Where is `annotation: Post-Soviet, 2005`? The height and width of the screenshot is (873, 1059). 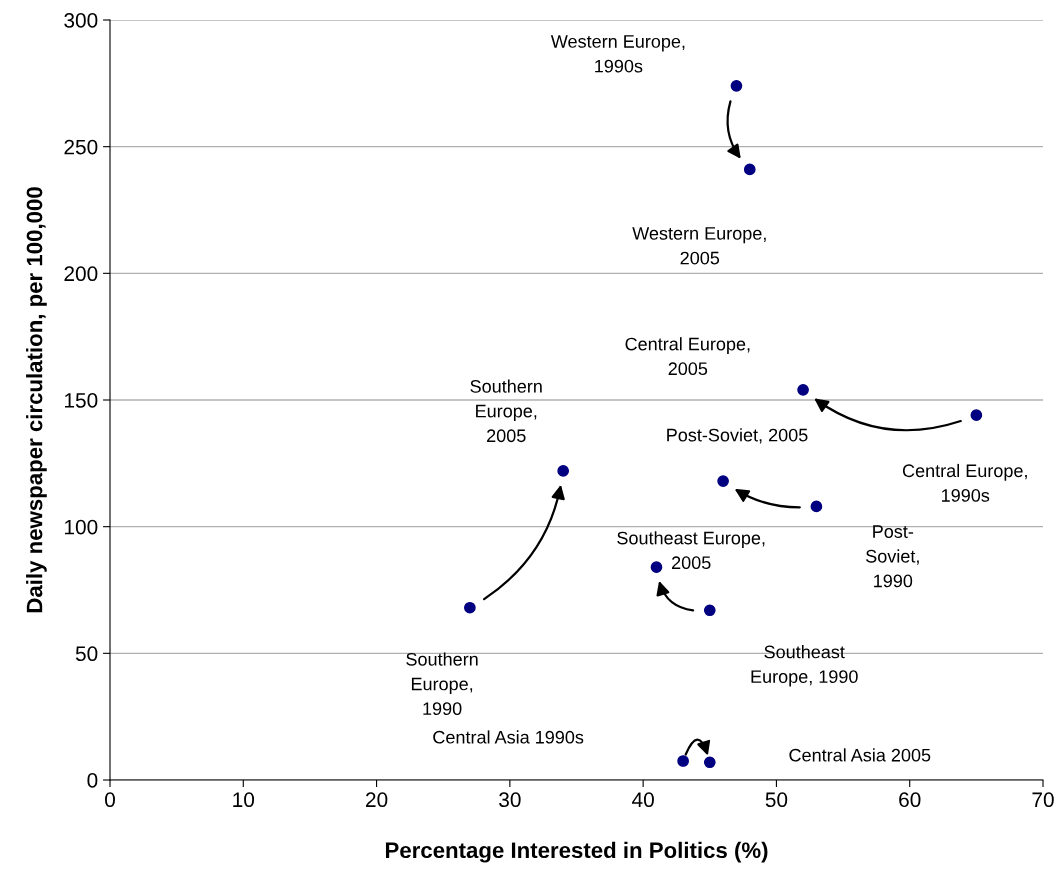 annotation: Post-Soviet, 2005 is located at coordinates (737, 436).